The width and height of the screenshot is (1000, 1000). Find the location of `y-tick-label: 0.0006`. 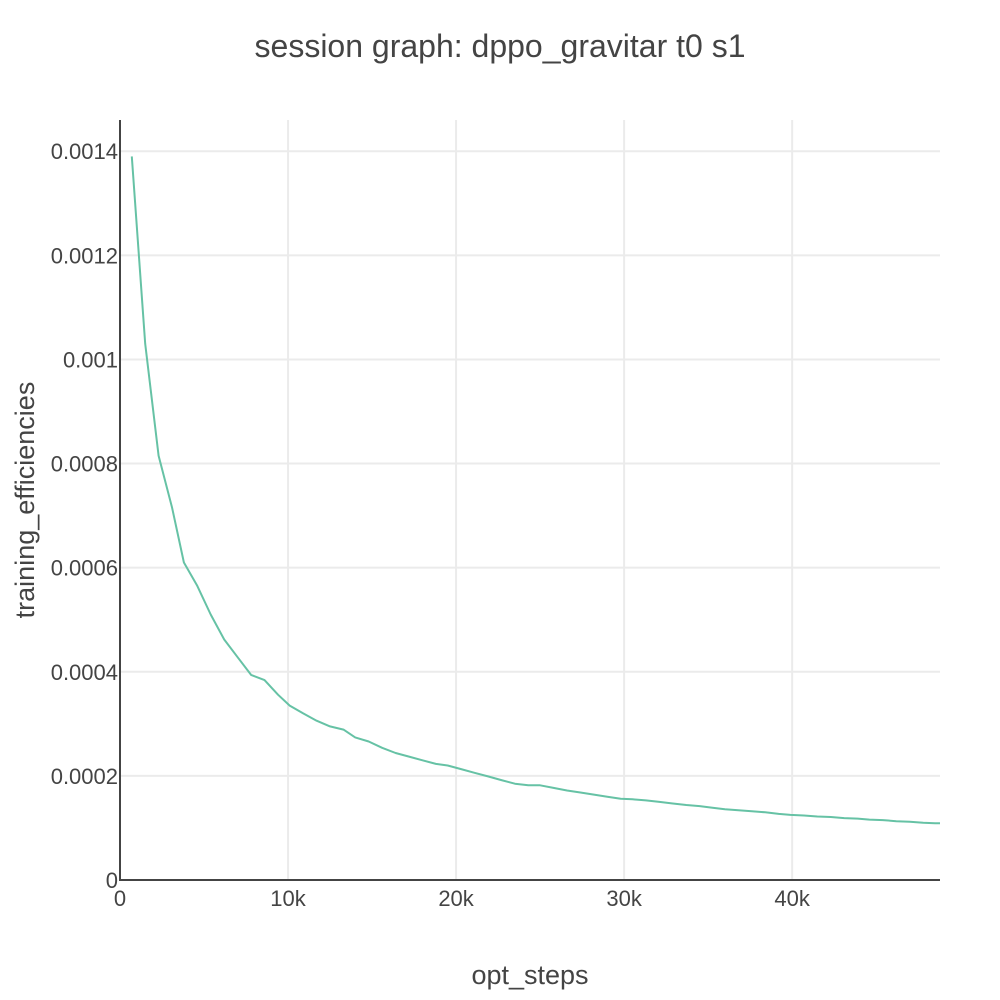

y-tick-label: 0.0006 is located at coordinates (84, 568).